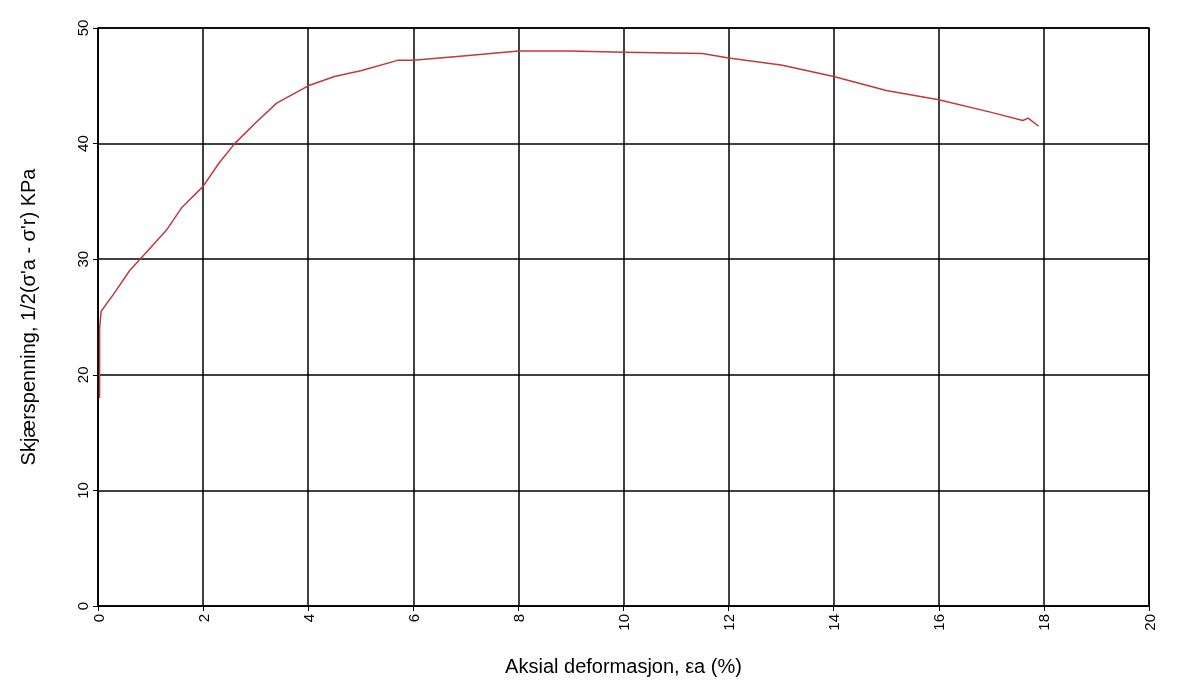 Image resolution: width=1180 pixels, height=689 pixels. Describe the element at coordinates (623, 666) in the screenshot. I see `x-axis-title: Aksial deformasjon, εa (%)` at that location.